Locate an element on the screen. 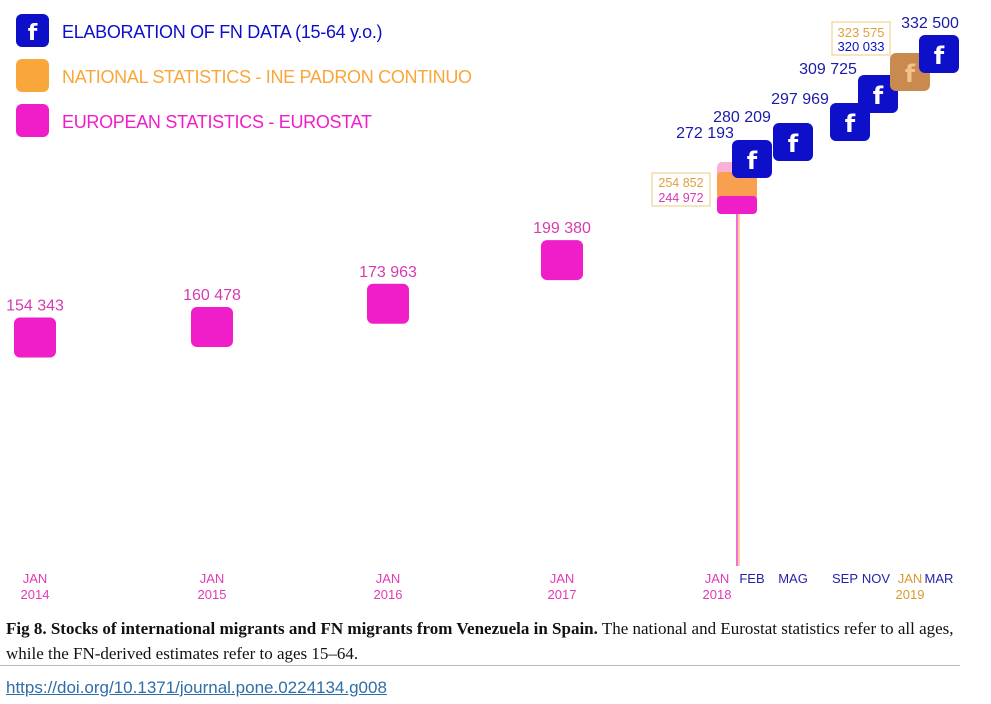 Image resolution: width=991 pixels, height=704 pixels. legend-facebook-icon is located at coordinates (32, 30).